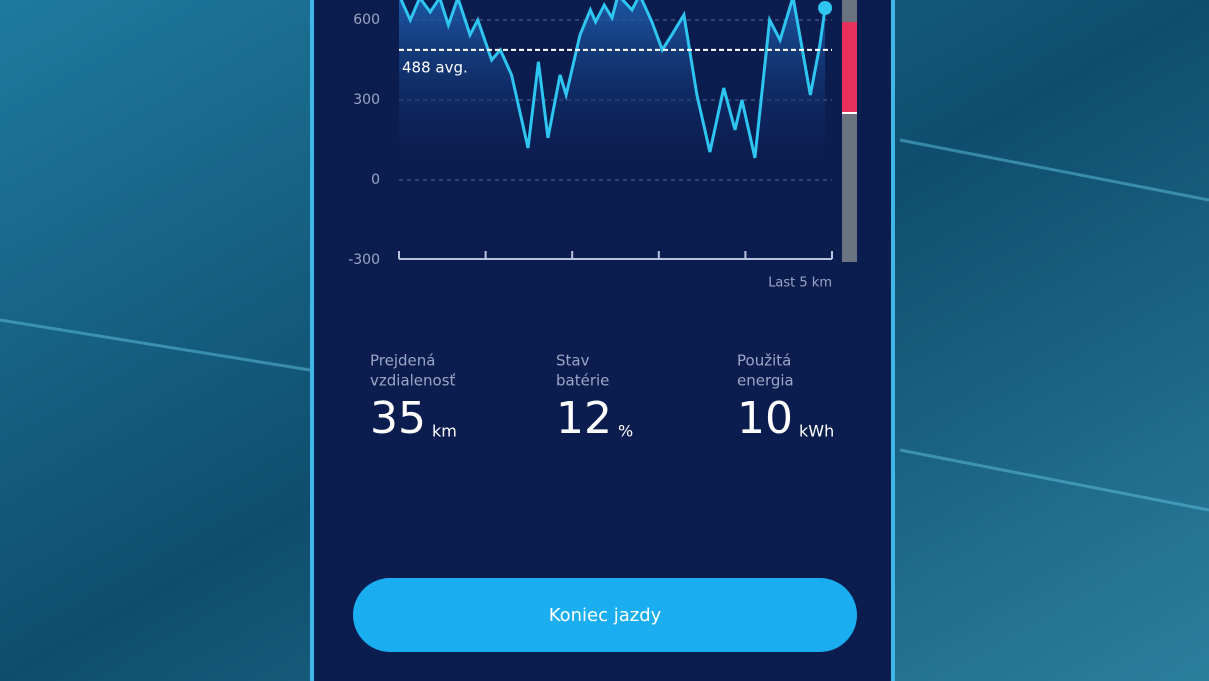 The image size is (1209, 681). I want to click on stat-label: batérie, so click(582, 381).